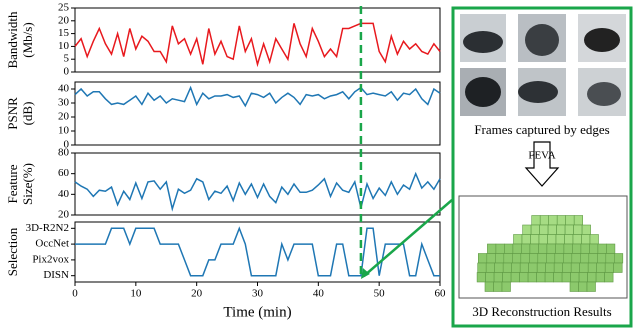  Describe the element at coordinates (12, 183) in the screenshot. I see `y-axis-label: Feature` at that location.